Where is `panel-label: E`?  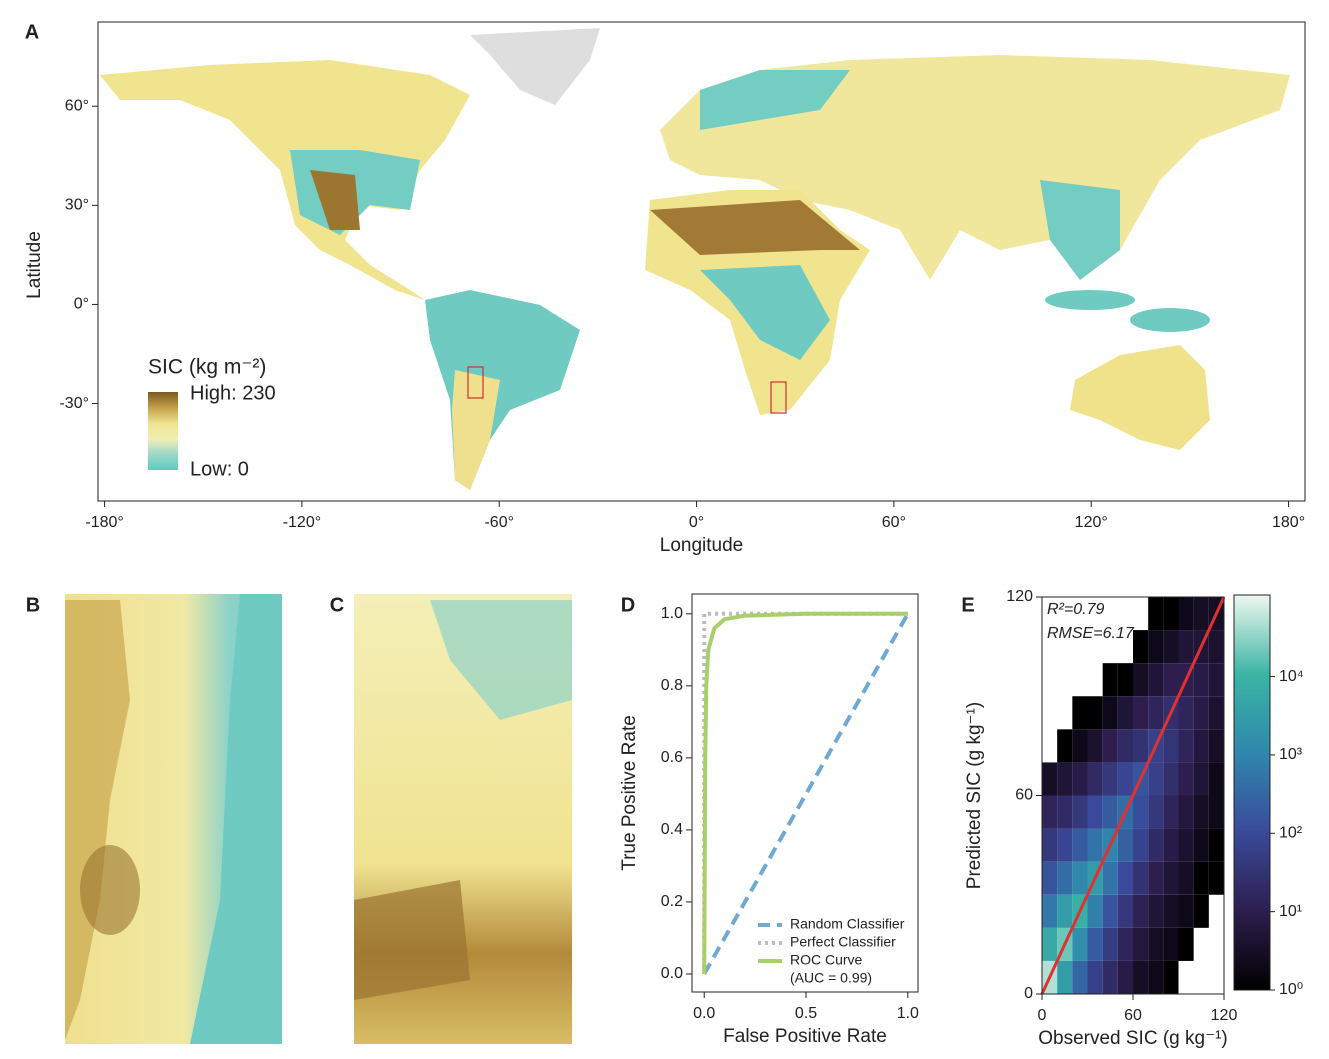
panel-label: E is located at coordinates (967, 605).